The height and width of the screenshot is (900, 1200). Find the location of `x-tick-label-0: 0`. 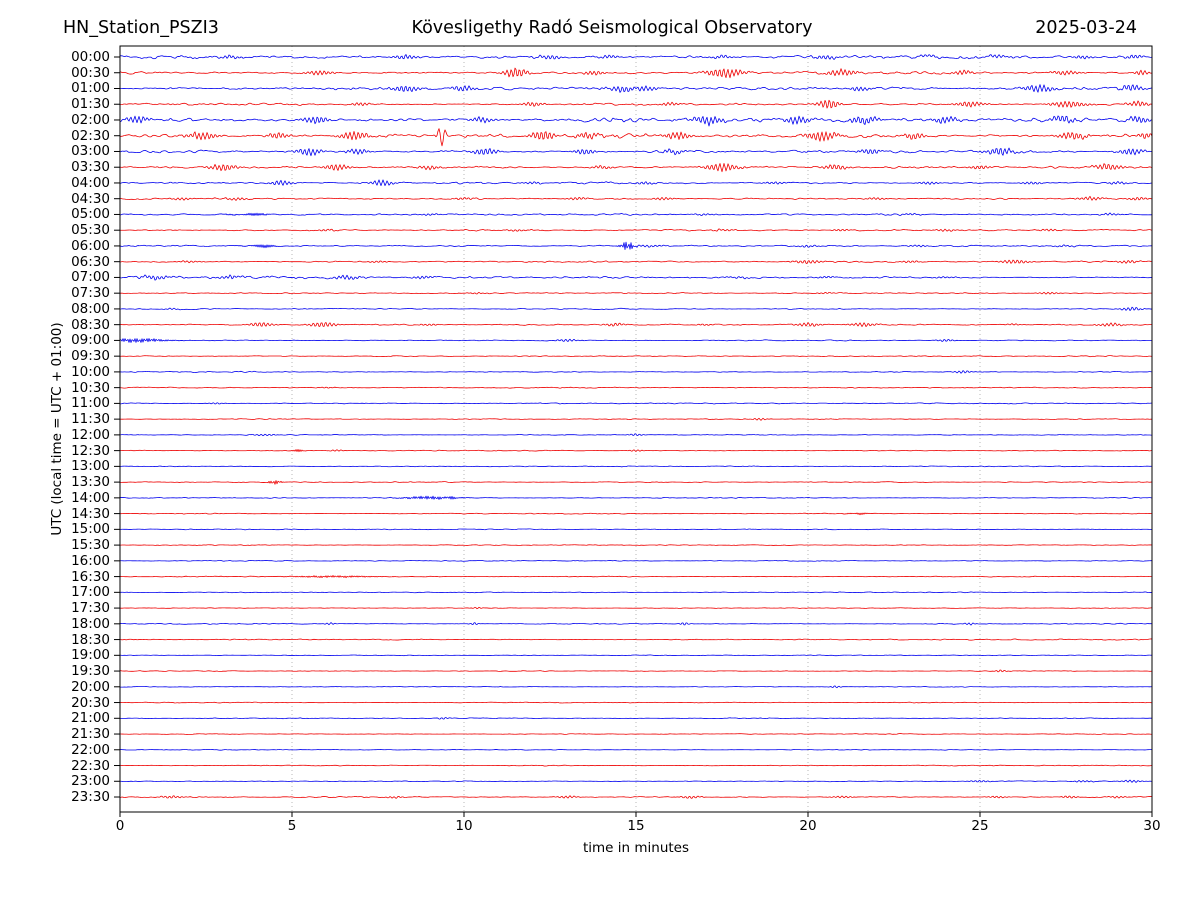

x-tick-label-0: 0 is located at coordinates (120, 826).